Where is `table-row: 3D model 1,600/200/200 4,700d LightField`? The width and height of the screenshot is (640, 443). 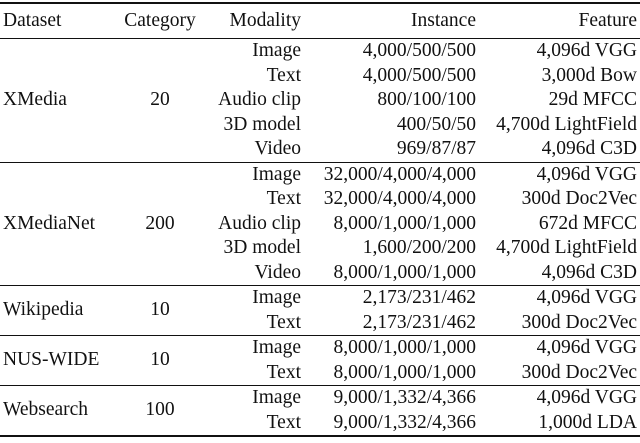 table-row: 3D model 1,600/200/200 4,700d LightField is located at coordinates (320, 248).